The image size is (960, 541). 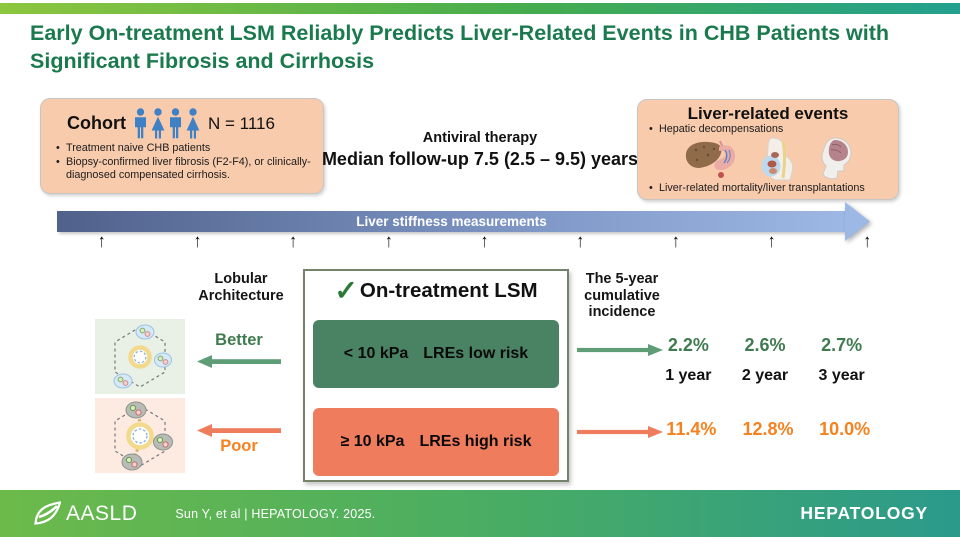 I want to click on lsm-timeline-banner, so click(x=451, y=221).